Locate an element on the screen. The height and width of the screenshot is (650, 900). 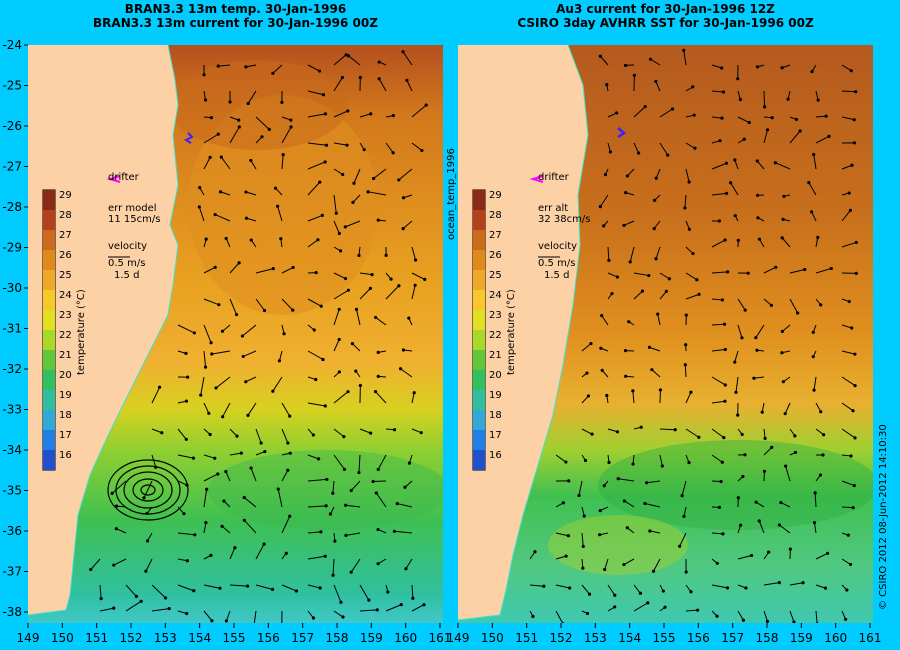
colorbar-tick-label: 19 is located at coordinates (495, 395).